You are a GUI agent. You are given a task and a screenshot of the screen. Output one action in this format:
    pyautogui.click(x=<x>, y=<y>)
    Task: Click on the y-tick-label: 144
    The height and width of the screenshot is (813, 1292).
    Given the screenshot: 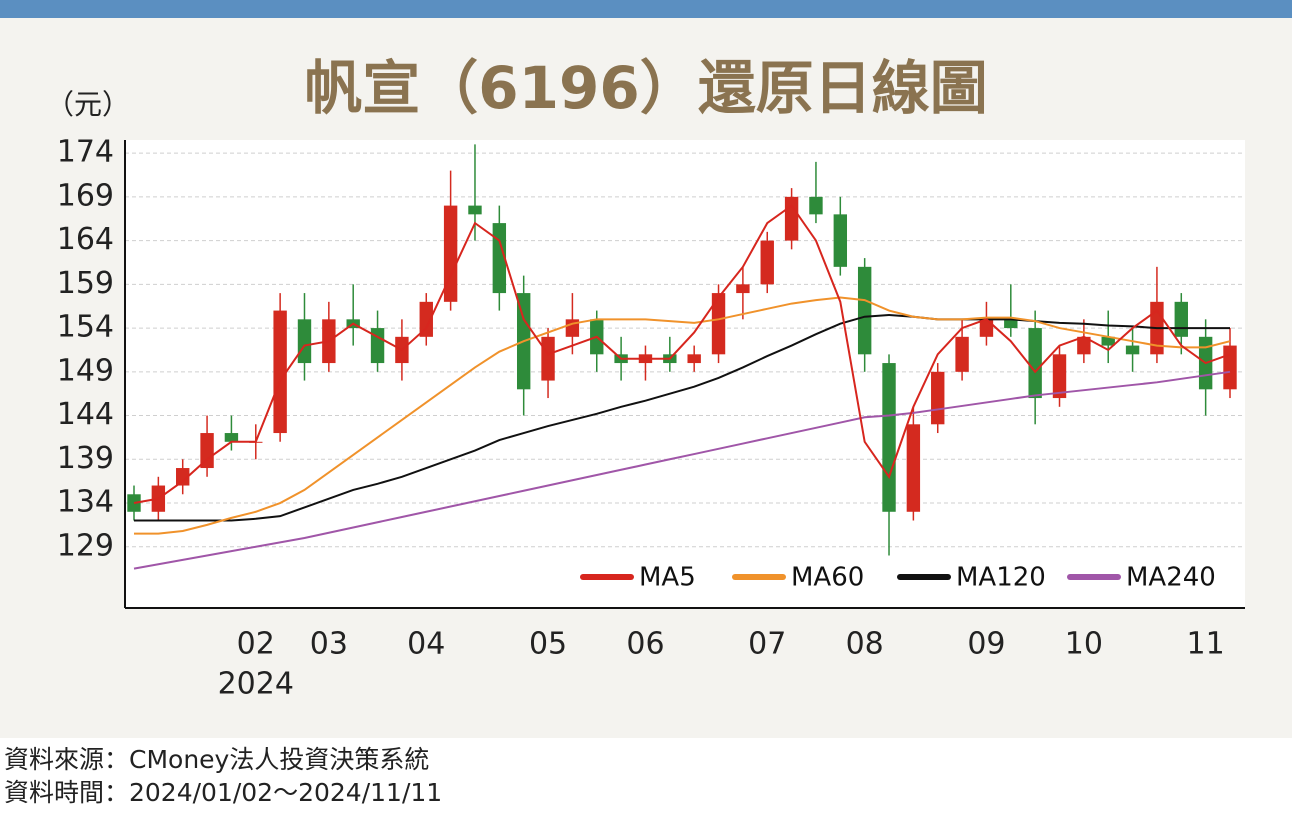 What is the action you would take?
    pyautogui.click(x=85, y=414)
    